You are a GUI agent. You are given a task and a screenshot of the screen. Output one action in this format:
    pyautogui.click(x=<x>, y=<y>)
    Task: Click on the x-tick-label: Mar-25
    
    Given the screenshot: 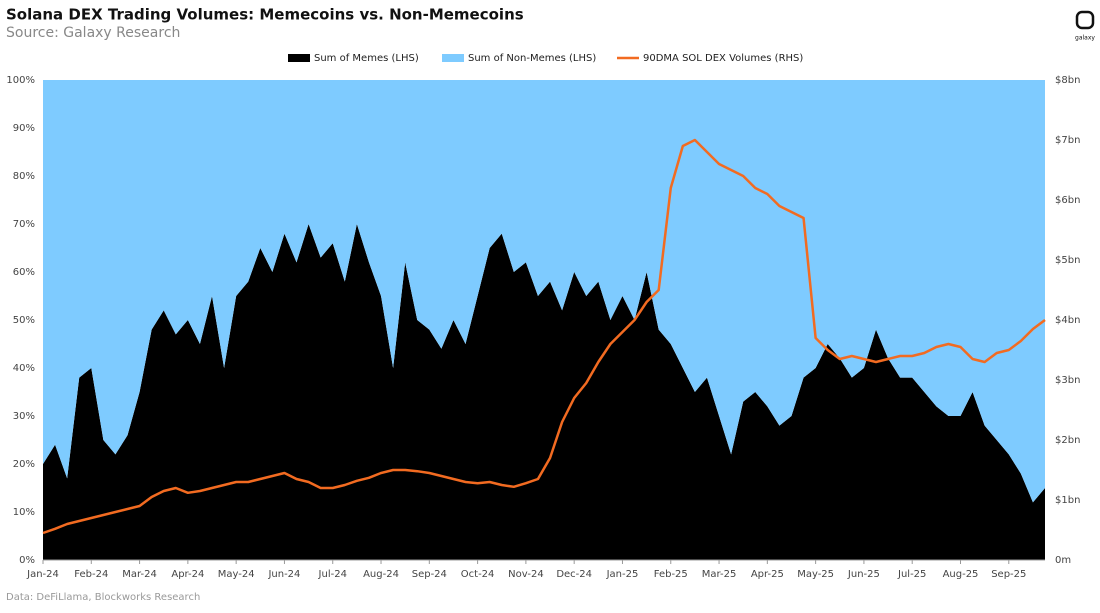 What is the action you would take?
    pyautogui.click(x=719, y=574)
    